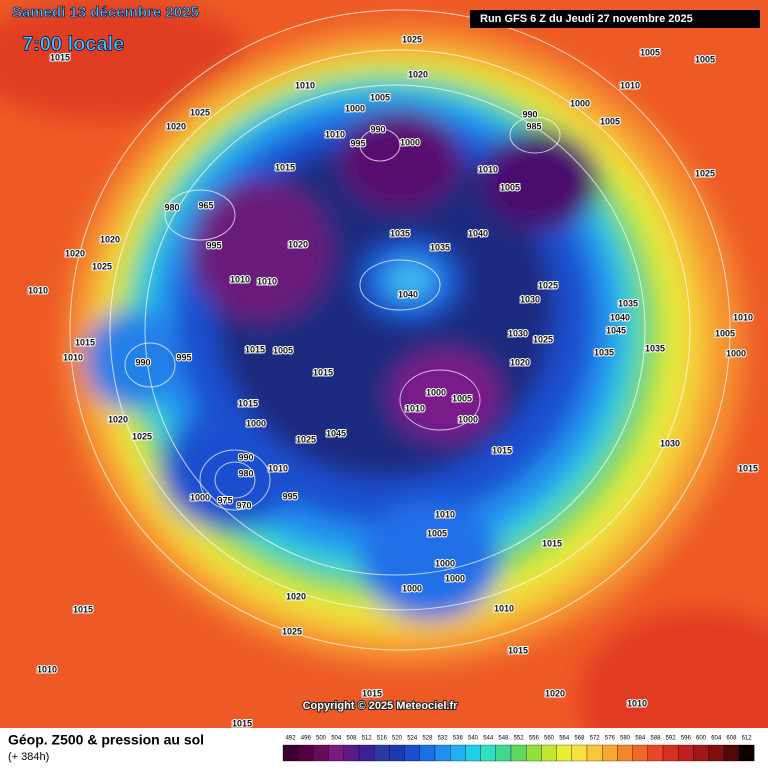 The width and height of the screenshot is (768, 773). What do you see at coordinates (610, 739) in the screenshot?
I see `scale-label: 576` at bounding box center [610, 739].